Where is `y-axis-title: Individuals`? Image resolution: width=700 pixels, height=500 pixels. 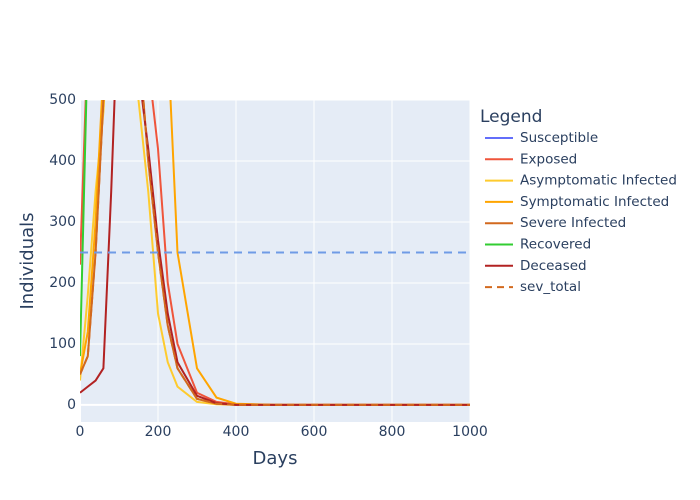 y-axis-title: Individuals is located at coordinates (27, 260).